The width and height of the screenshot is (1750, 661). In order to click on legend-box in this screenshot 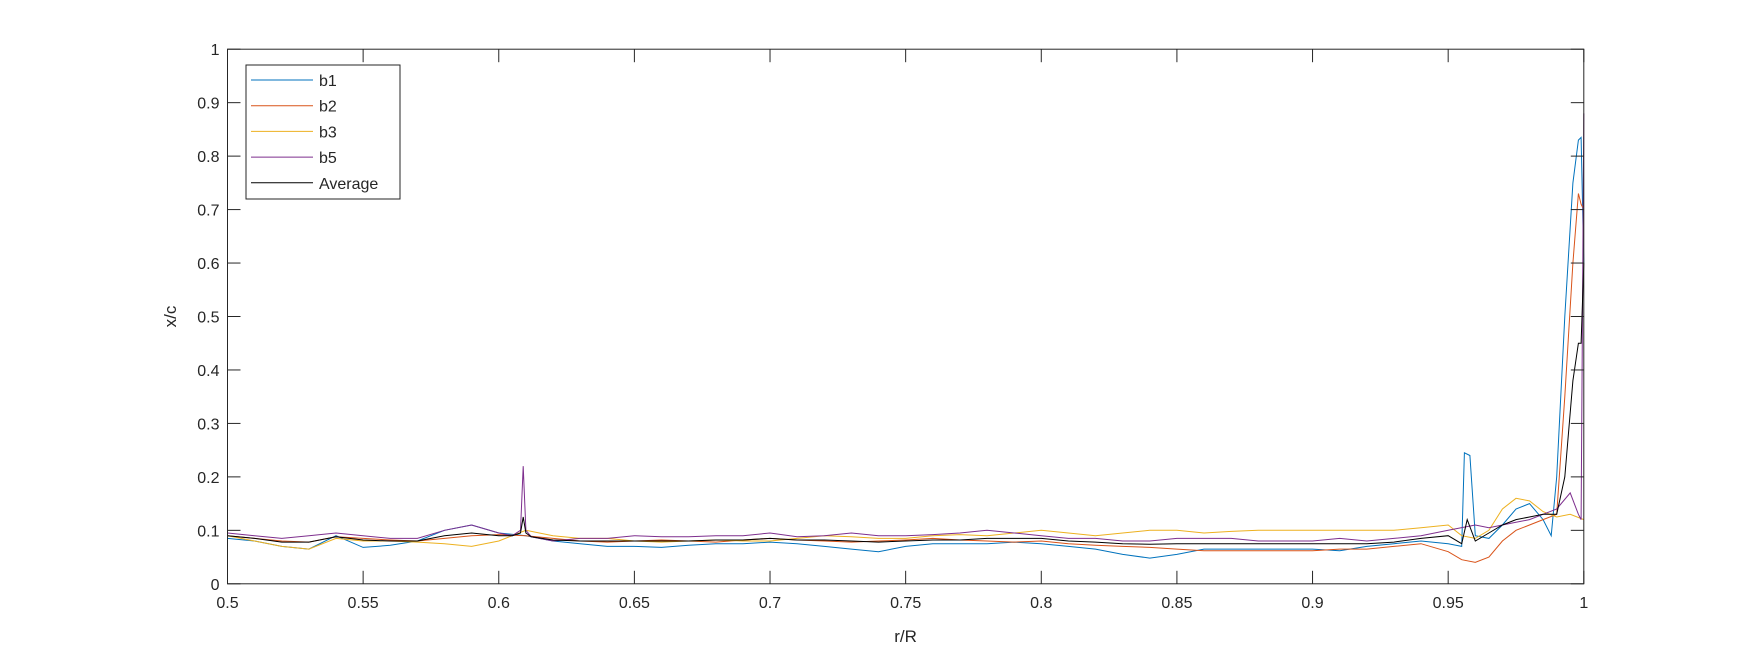, I will do `click(323, 132)`.